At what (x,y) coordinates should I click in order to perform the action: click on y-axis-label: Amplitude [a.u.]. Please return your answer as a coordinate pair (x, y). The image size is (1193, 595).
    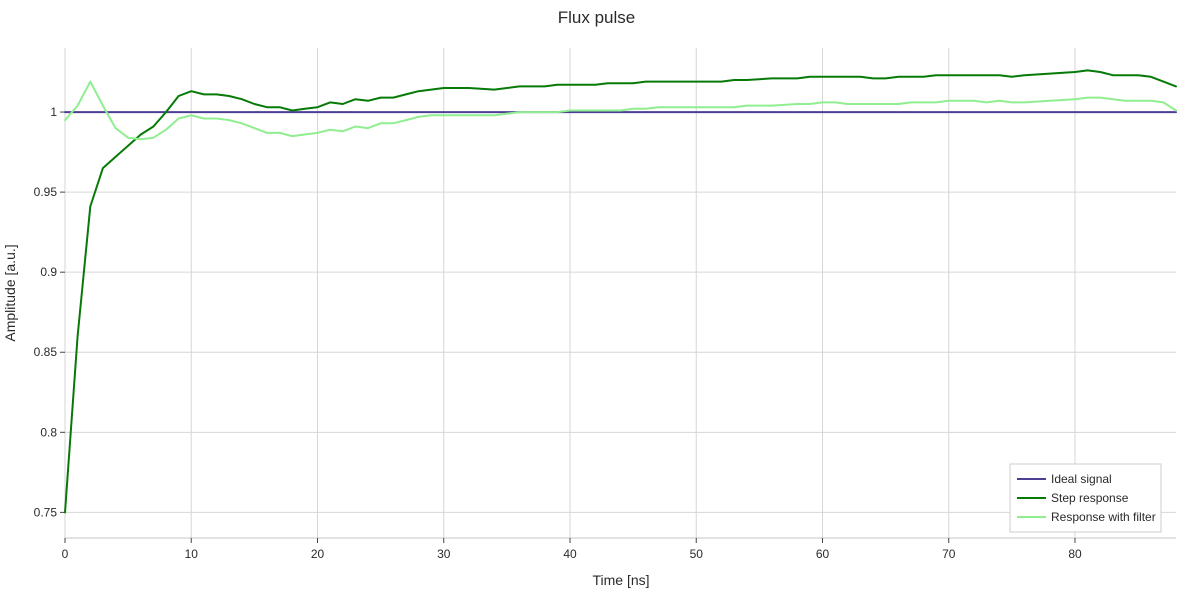
    Looking at the image, I should click on (10, 292).